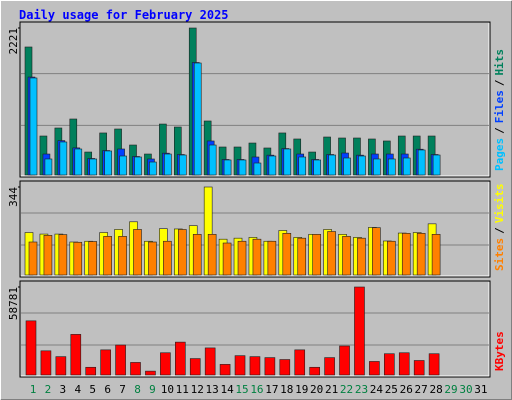 The image size is (512, 400). Describe the element at coordinates (361, 389) in the screenshot. I see `x-tick-label: 23` at that location.